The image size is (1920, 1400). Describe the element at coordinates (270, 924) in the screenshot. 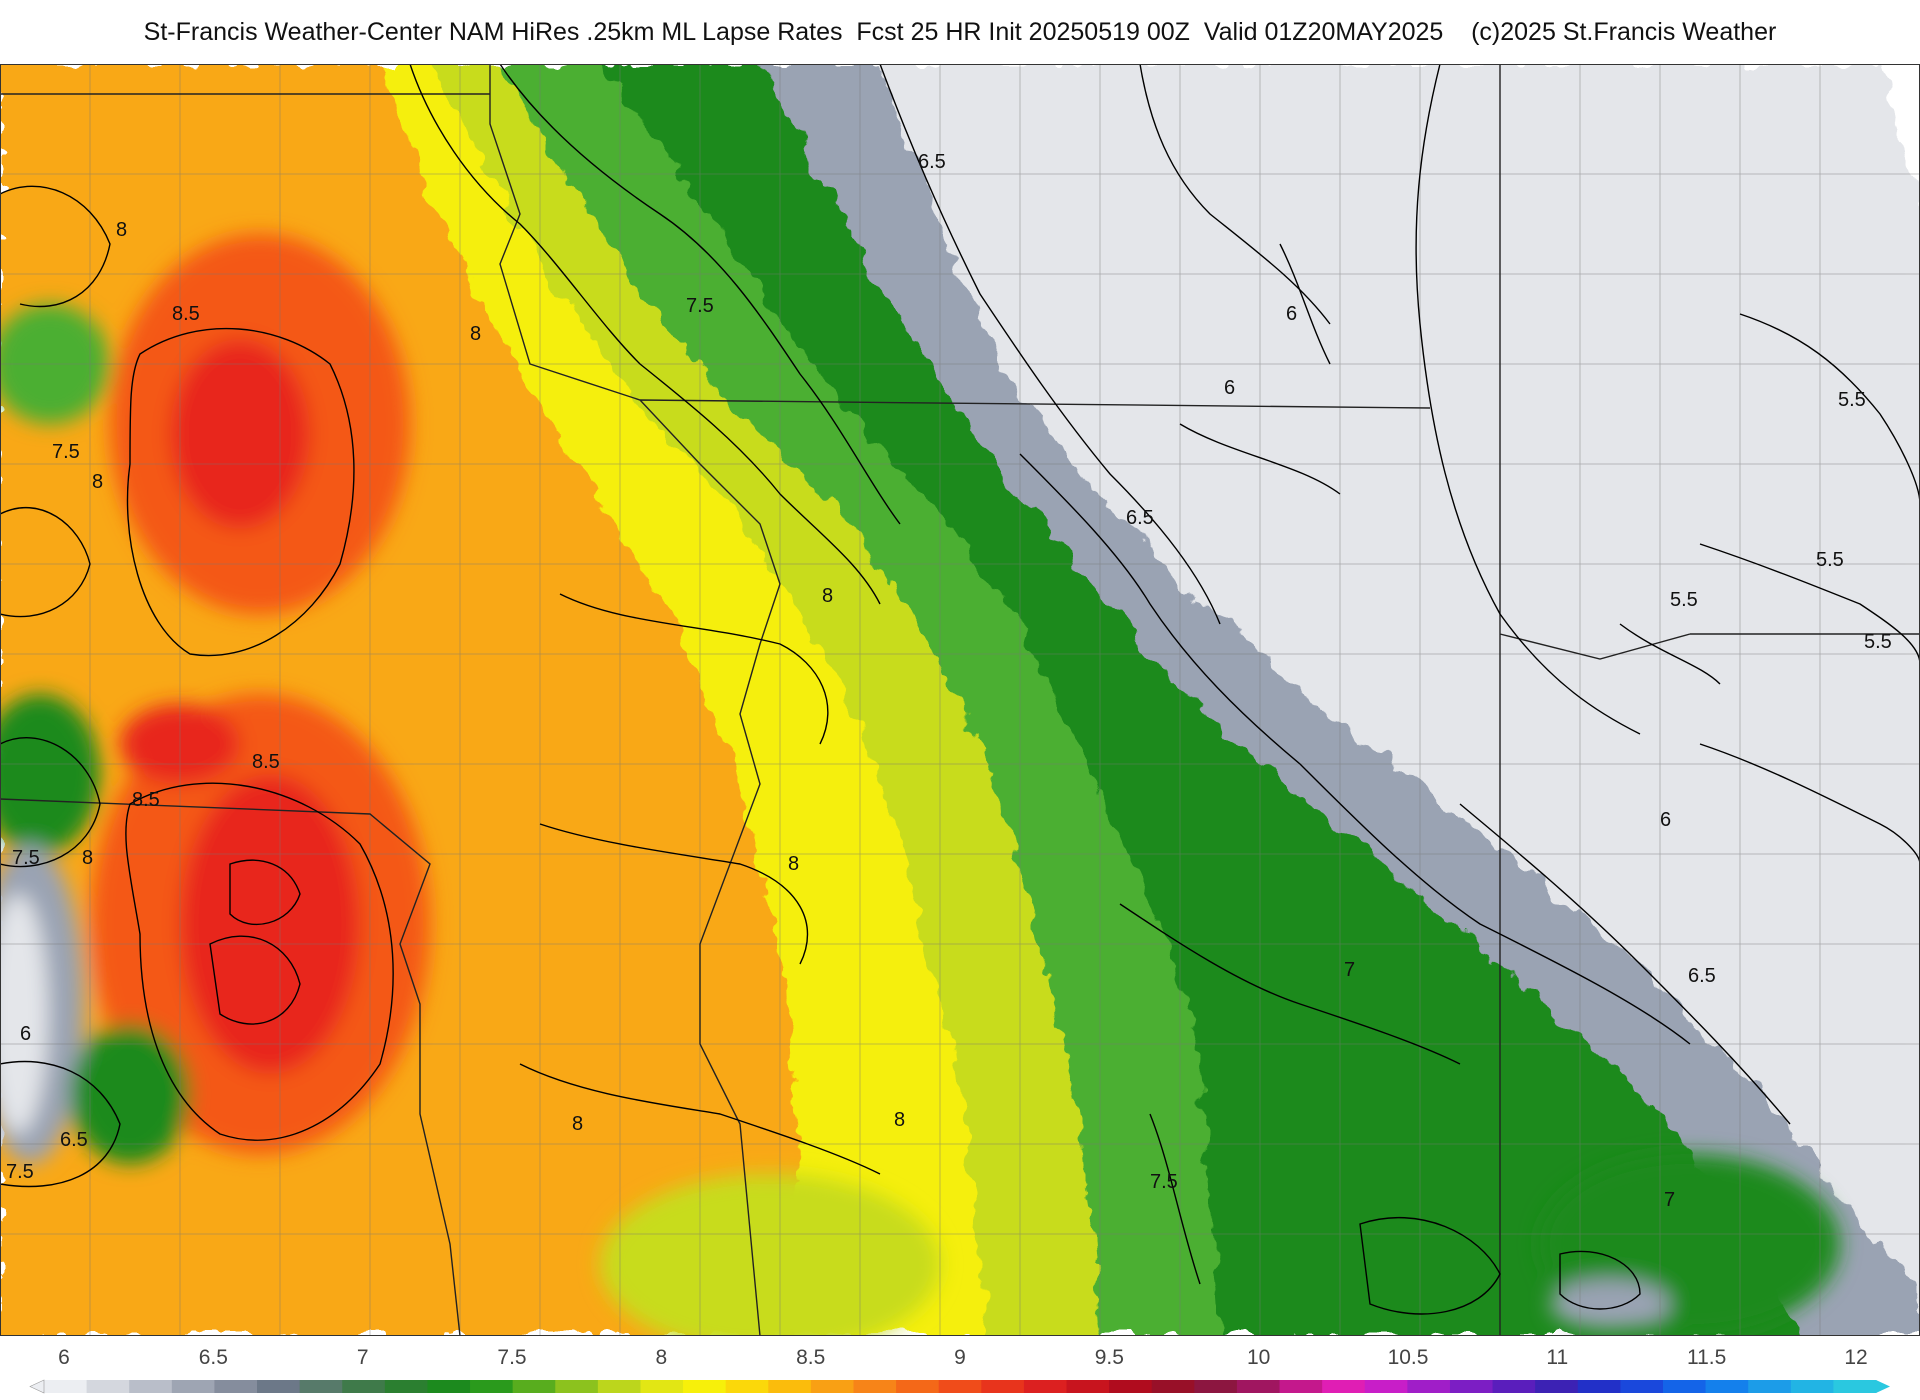

I see `blob-red-south` at that location.